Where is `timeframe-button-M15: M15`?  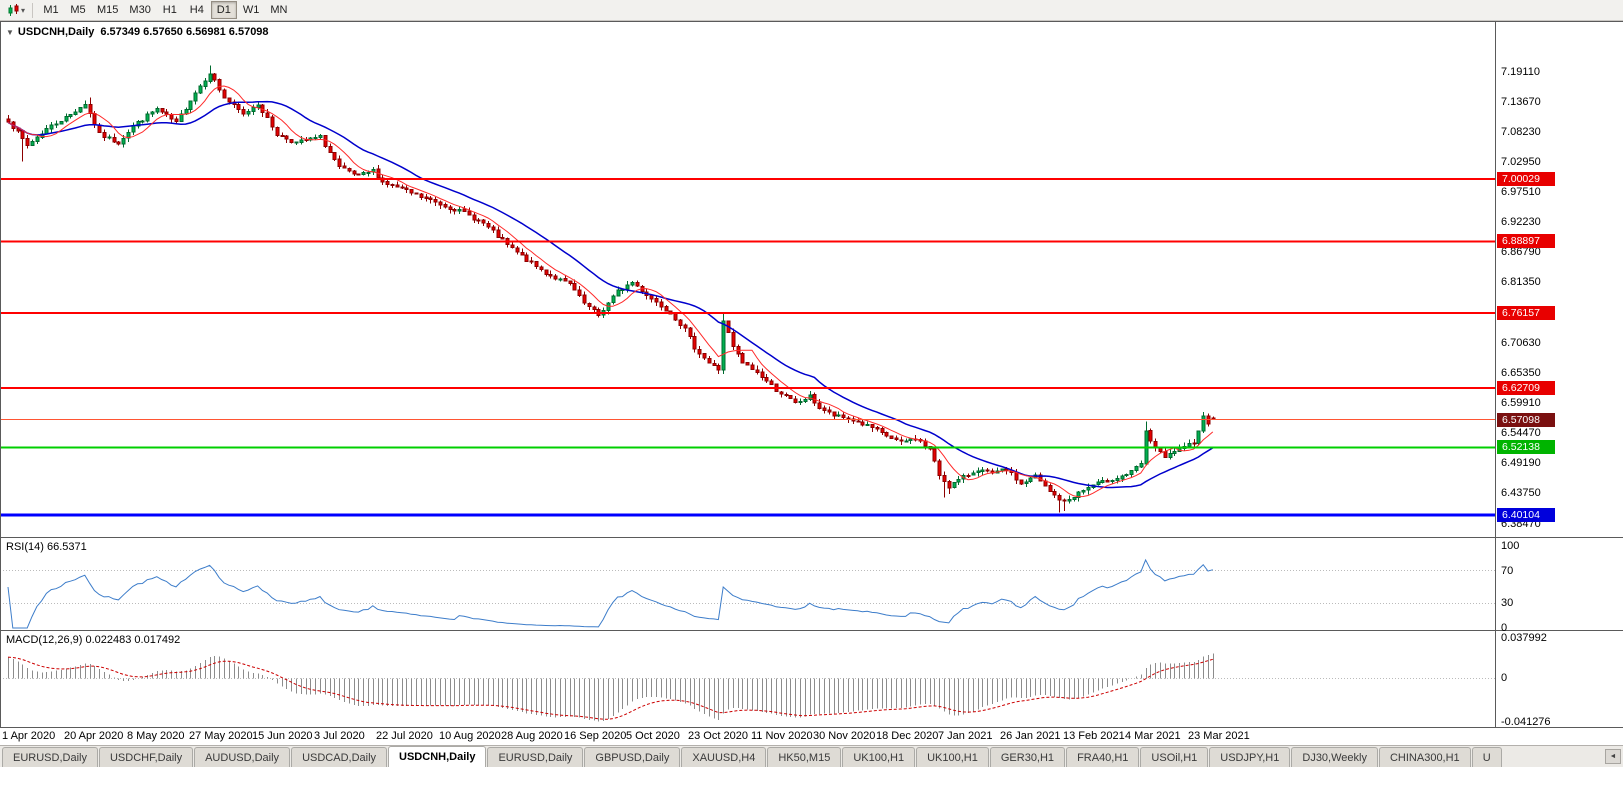 timeframe-button-M15: M15 is located at coordinates (107, 10).